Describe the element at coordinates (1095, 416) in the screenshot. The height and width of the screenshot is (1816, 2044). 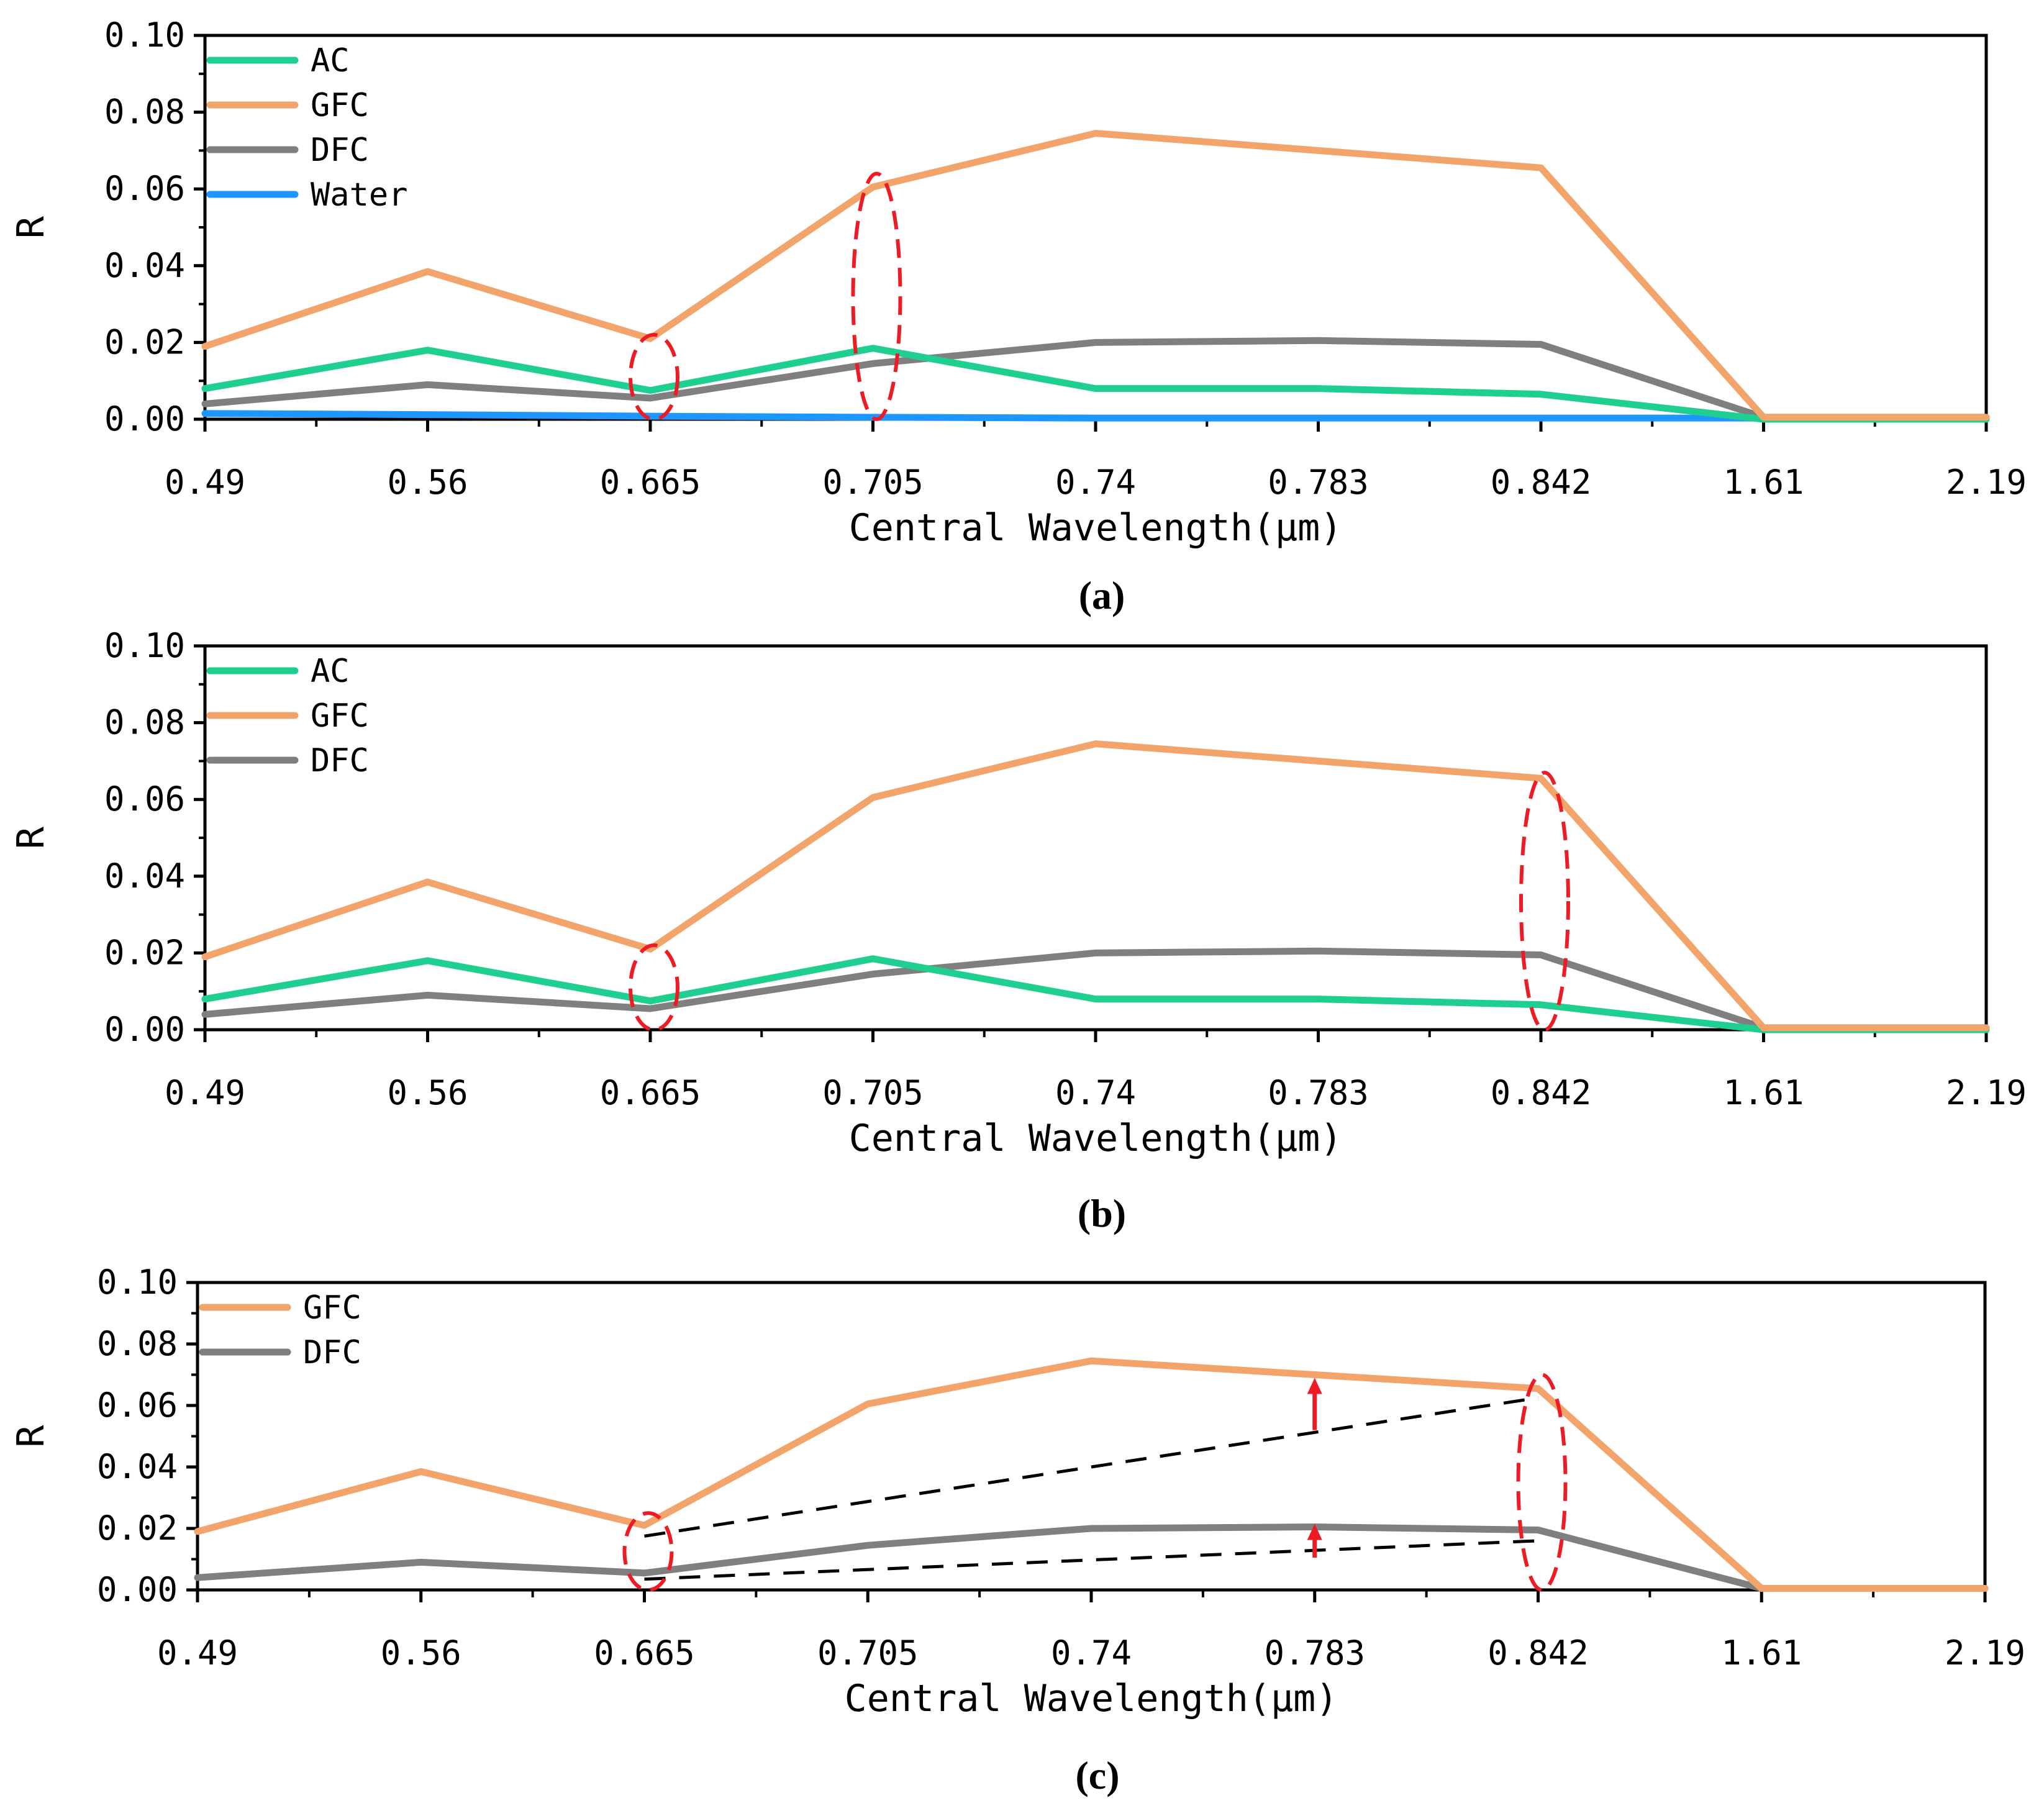
I see `series-line-water` at that location.